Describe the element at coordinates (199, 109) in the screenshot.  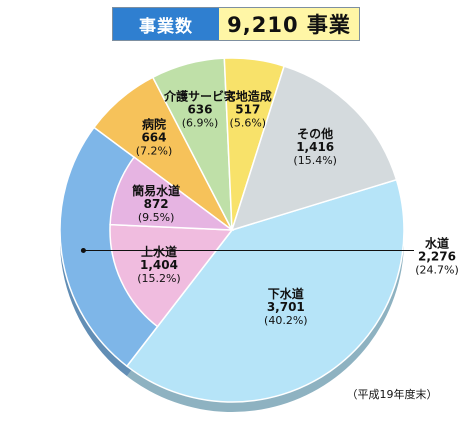
I see `nursing-care-value: 636` at that location.